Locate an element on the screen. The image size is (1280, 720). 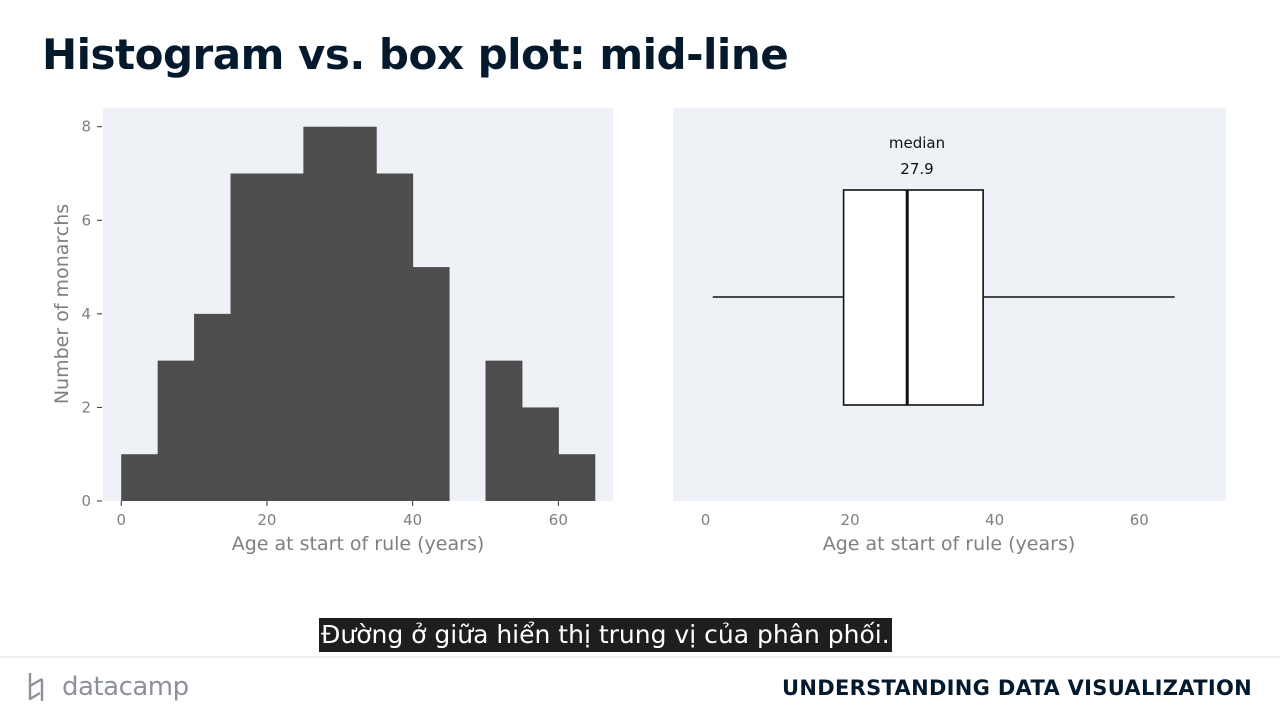
histogram-x-ticks: 0 20 40 60 is located at coordinates (342, 515).